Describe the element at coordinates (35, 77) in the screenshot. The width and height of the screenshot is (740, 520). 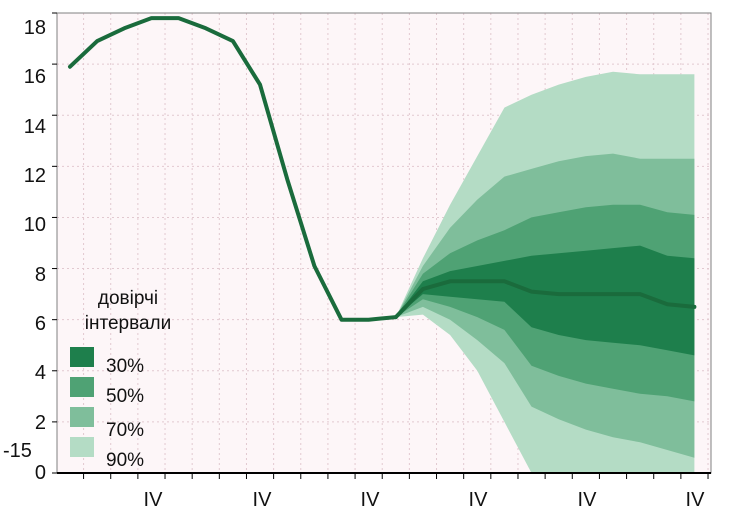
I see `y-tick-label-16: 16` at that location.